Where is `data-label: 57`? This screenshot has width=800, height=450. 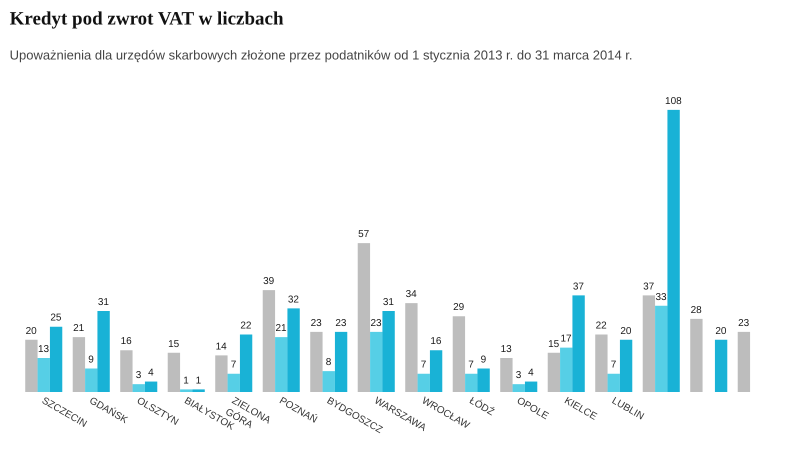 data-label: 57 is located at coordinates (364, 234).